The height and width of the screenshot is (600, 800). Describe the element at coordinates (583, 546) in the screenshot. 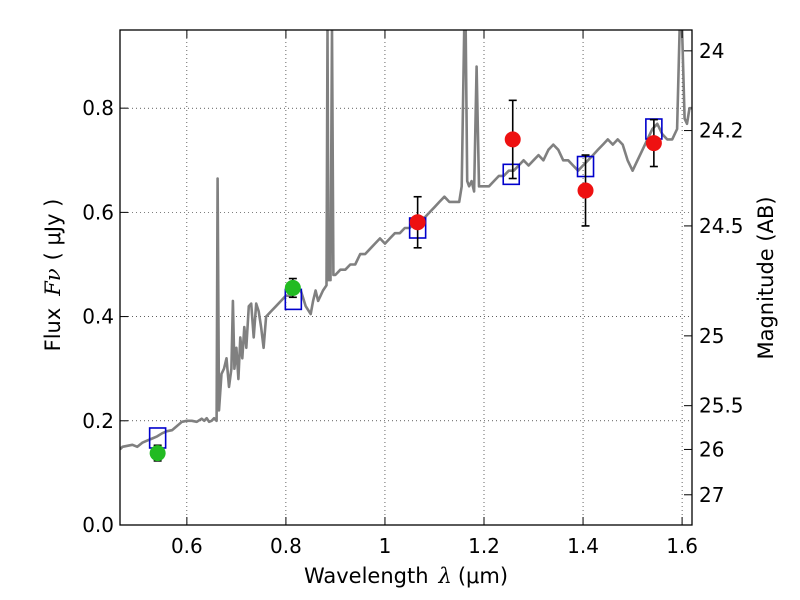

I see `x-tick-label: 1.4` at that location.